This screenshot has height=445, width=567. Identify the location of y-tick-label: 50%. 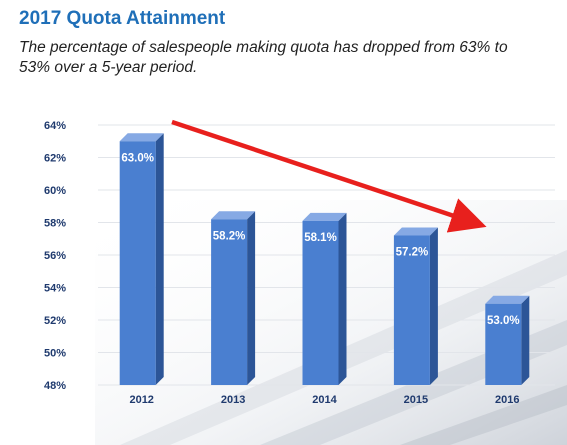
(55, 354).